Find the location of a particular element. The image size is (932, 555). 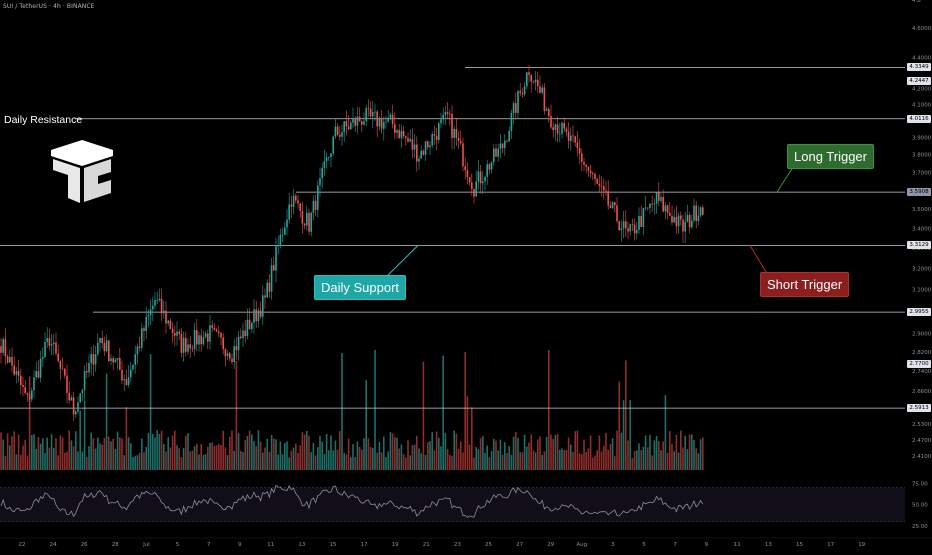

time-tick-label: 26 is located at coordinates (84, 545).